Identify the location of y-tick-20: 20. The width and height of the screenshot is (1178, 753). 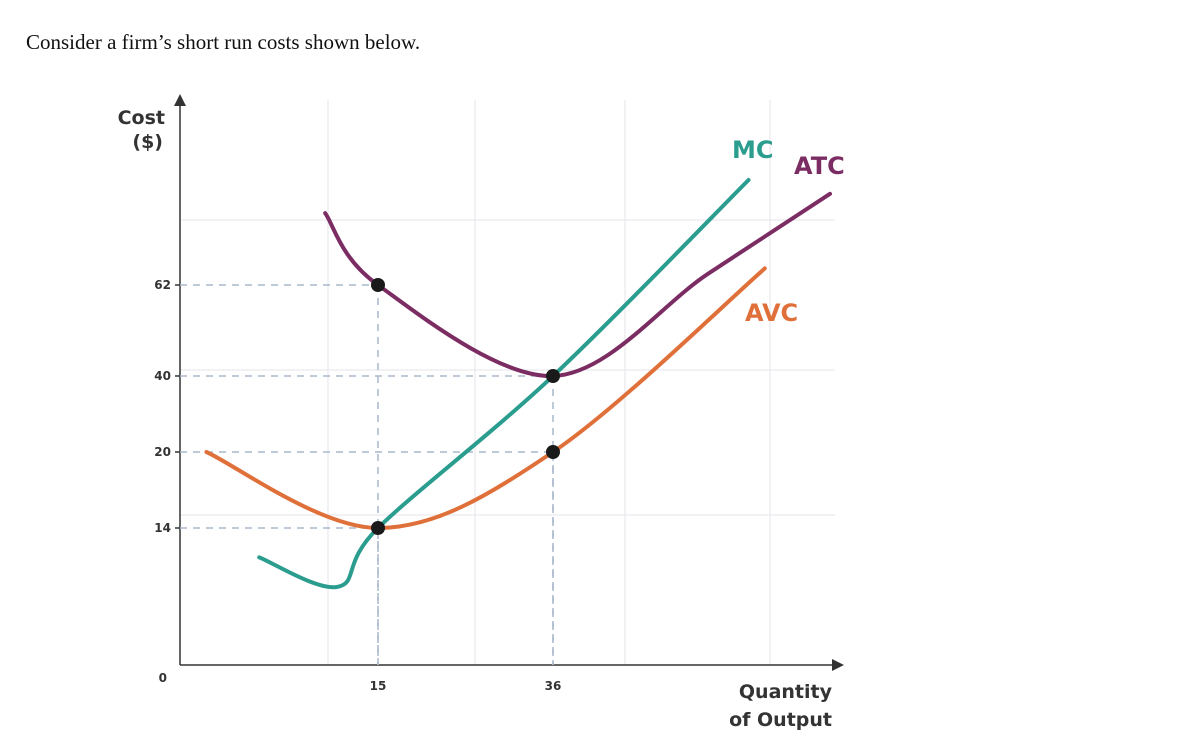
(162, 452).